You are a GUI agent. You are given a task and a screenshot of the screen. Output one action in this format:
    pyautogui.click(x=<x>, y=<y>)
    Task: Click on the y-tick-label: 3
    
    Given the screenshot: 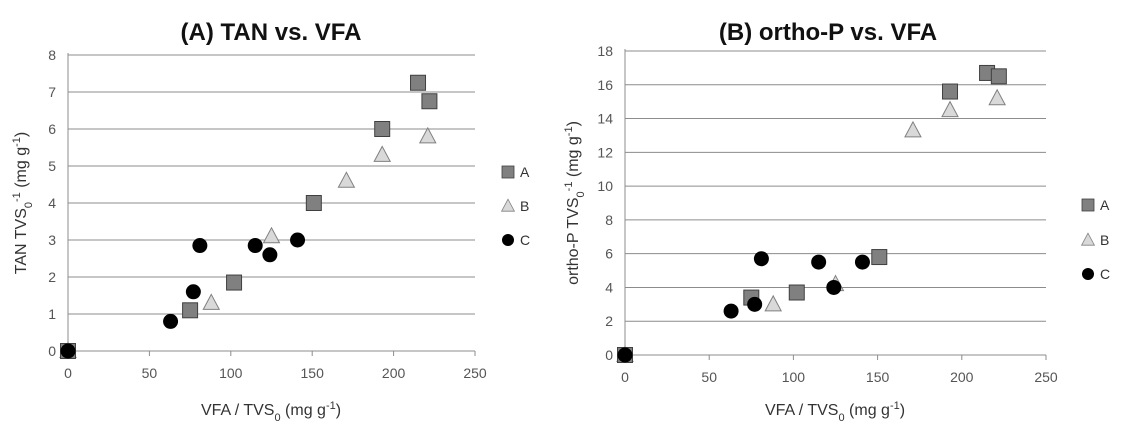 What is the action you would take?
    pyautogui.click(x=52, y=240)
    